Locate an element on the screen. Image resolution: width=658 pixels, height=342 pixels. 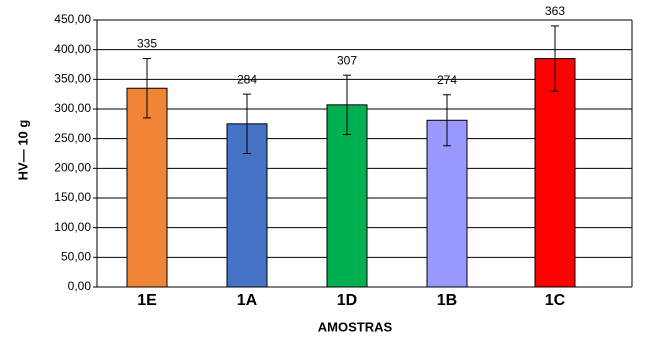
x-tick-label: 1E is located at coordinates (147, 300).